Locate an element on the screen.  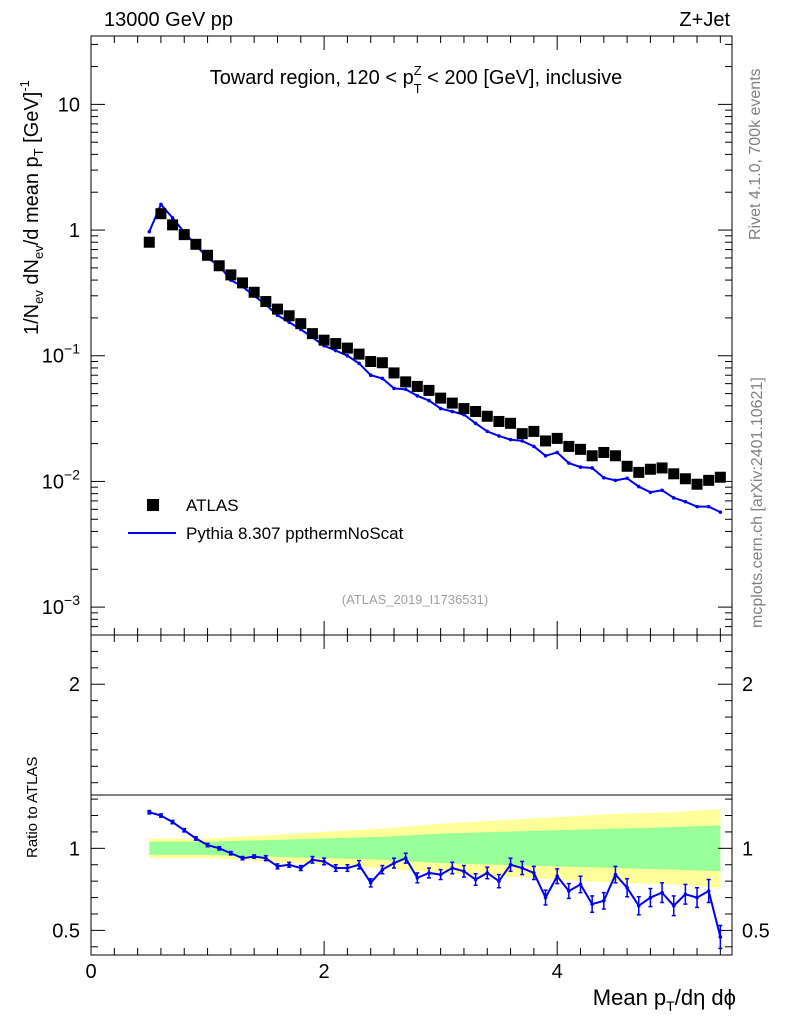
mcplots-label: mcplots.cern.ch [arXiv:2401.10621] is located at coordinates (757, 502).